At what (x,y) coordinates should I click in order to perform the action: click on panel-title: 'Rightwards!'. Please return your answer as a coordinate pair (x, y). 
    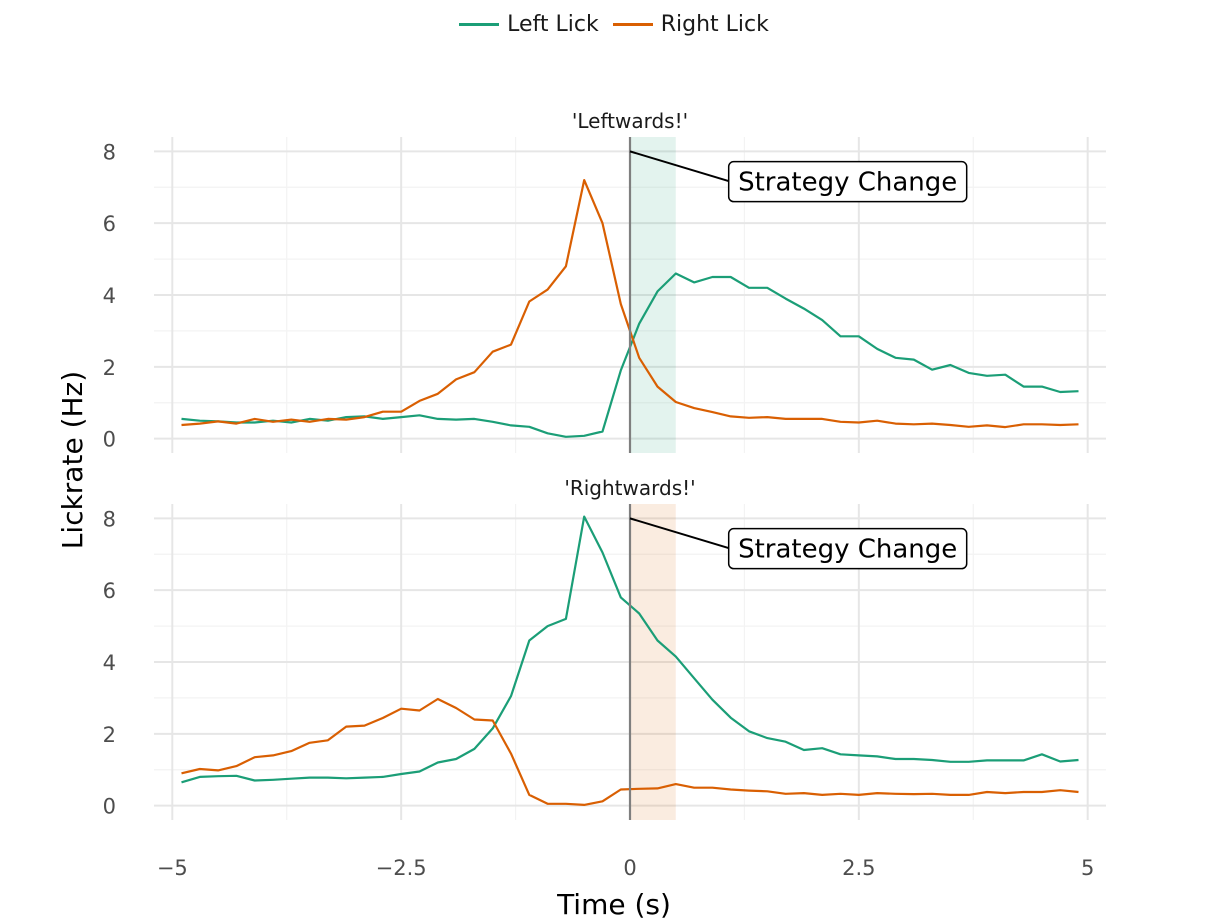
    Looking at the image, I should click on (629, 488).